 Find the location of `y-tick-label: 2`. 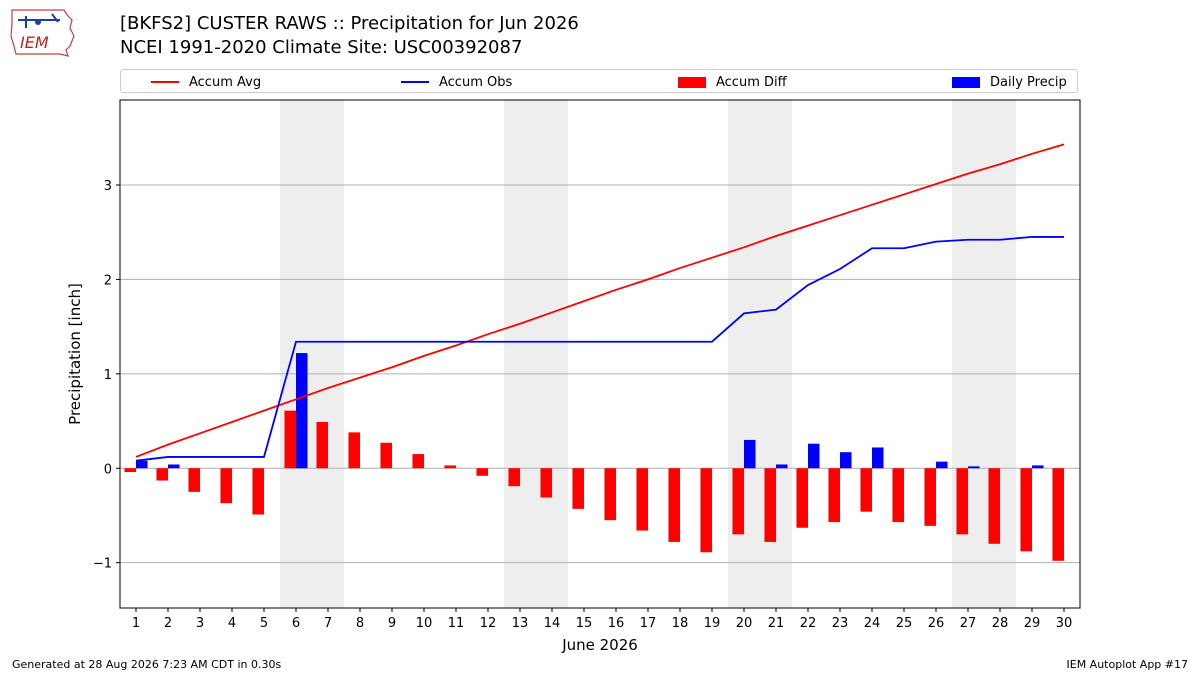

y-tick-label: 2 is located at coordinates (108, 280).